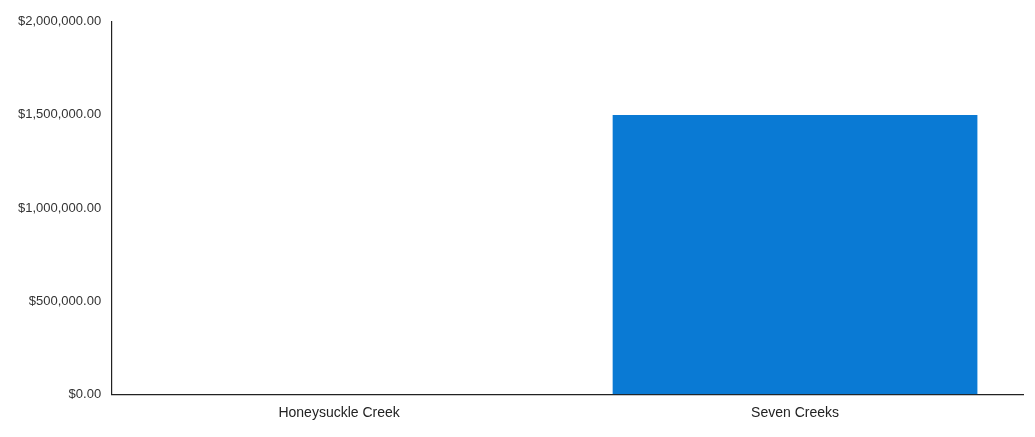  I want to click on y-tick-label: $0.00, so click(85, 393).